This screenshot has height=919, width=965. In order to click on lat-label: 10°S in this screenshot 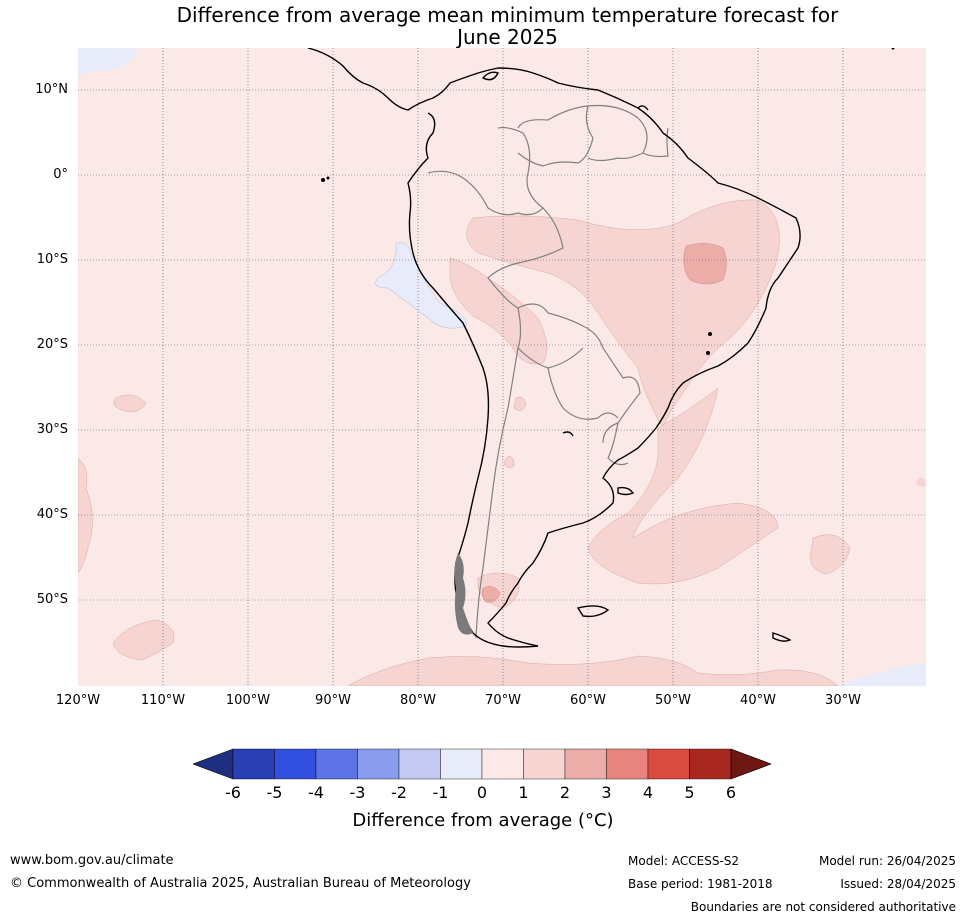, I will do `click(52, 259)`.